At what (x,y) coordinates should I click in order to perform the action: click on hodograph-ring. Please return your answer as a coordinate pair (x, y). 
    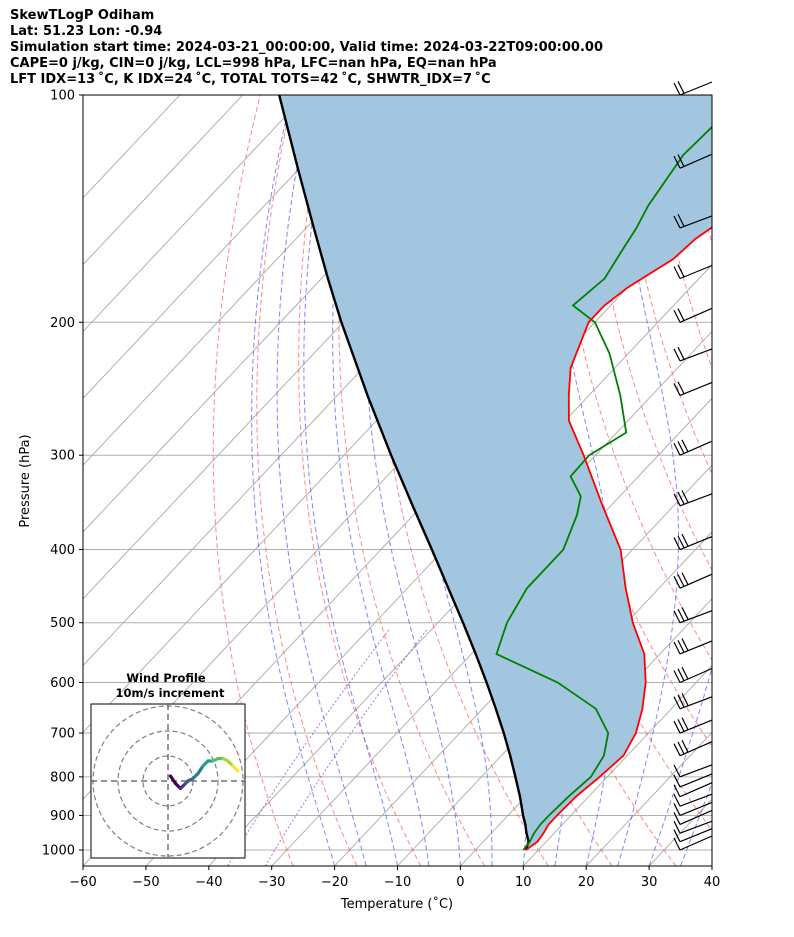
    Looking at the image, I should click on (168, 781).